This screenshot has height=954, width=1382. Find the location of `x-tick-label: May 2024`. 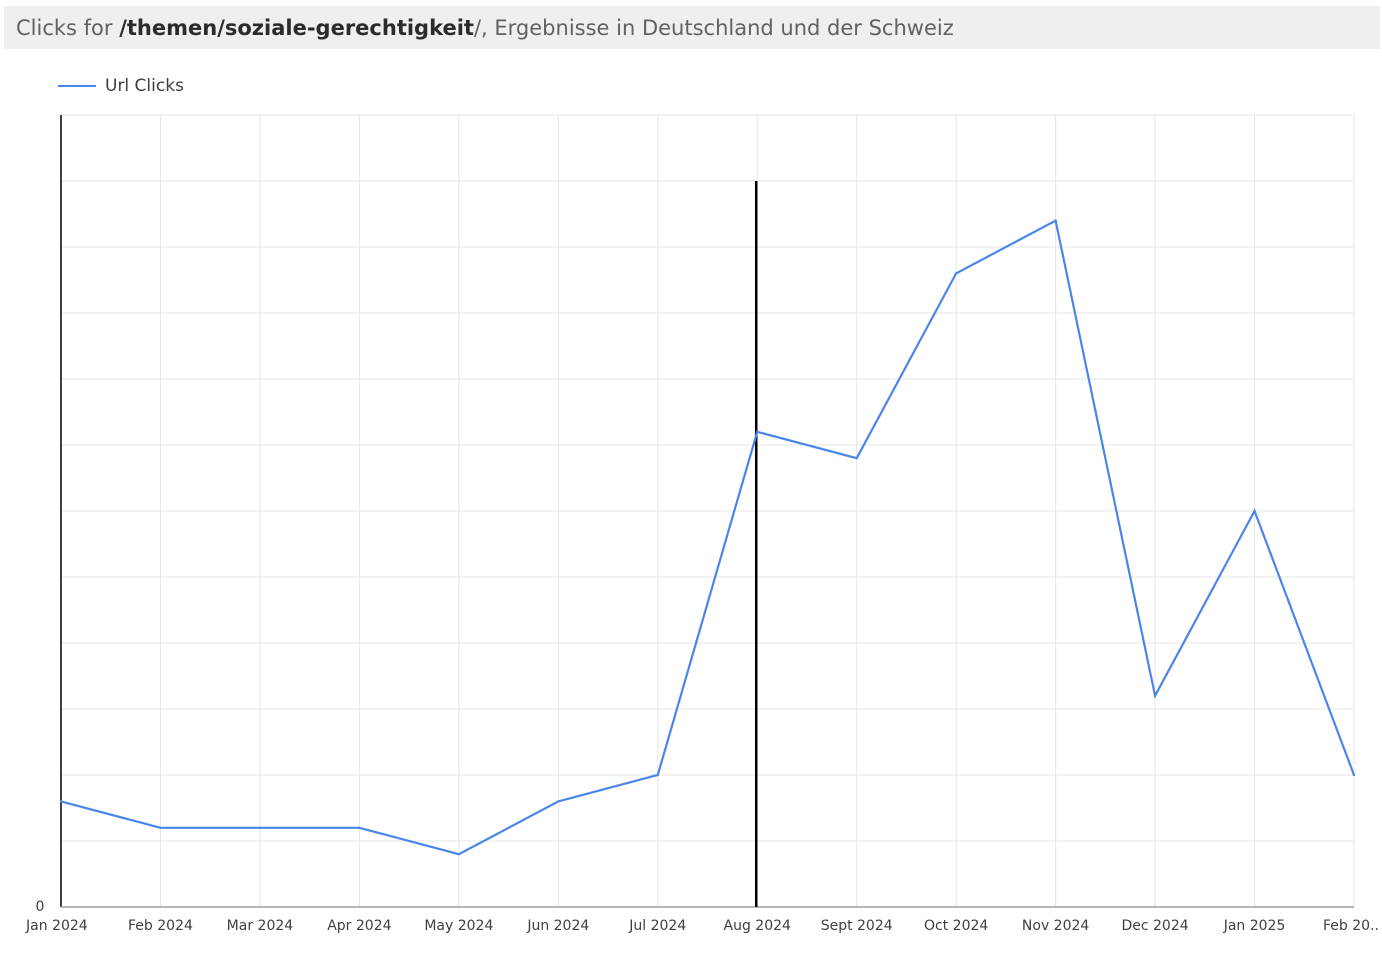

x-tick-label: May 2024 is located at coordinates (458, 926).